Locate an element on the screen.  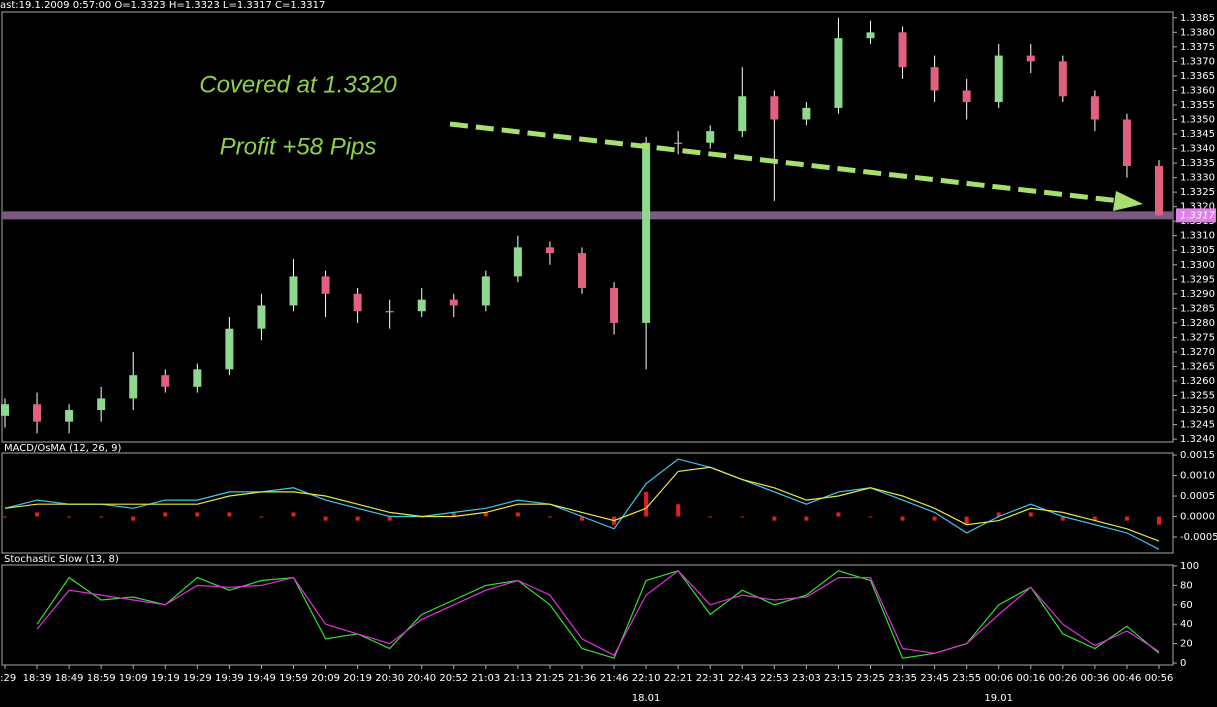
x-tick-label: 19:59 is located at coordinates (293, 678).